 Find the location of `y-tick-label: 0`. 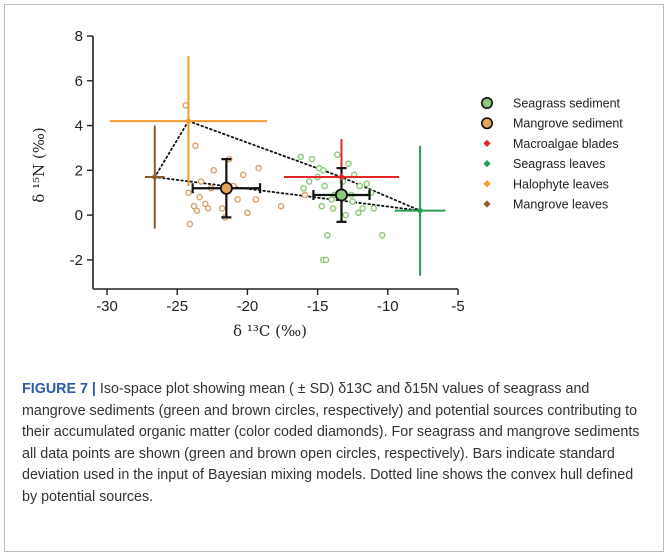

y-tick-label: 0 is located at coordinates (79, 215).